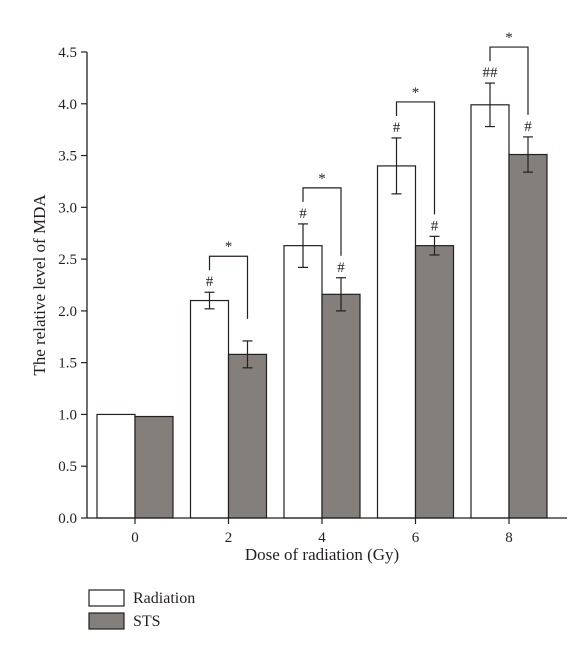 The width and height of the screenshot is (587, 660). What do you see at coordinates (322, 554) in the screenshot?
I see `x-axis-title: Dose of radiation (Gy)` at bounding box center [322, 554].